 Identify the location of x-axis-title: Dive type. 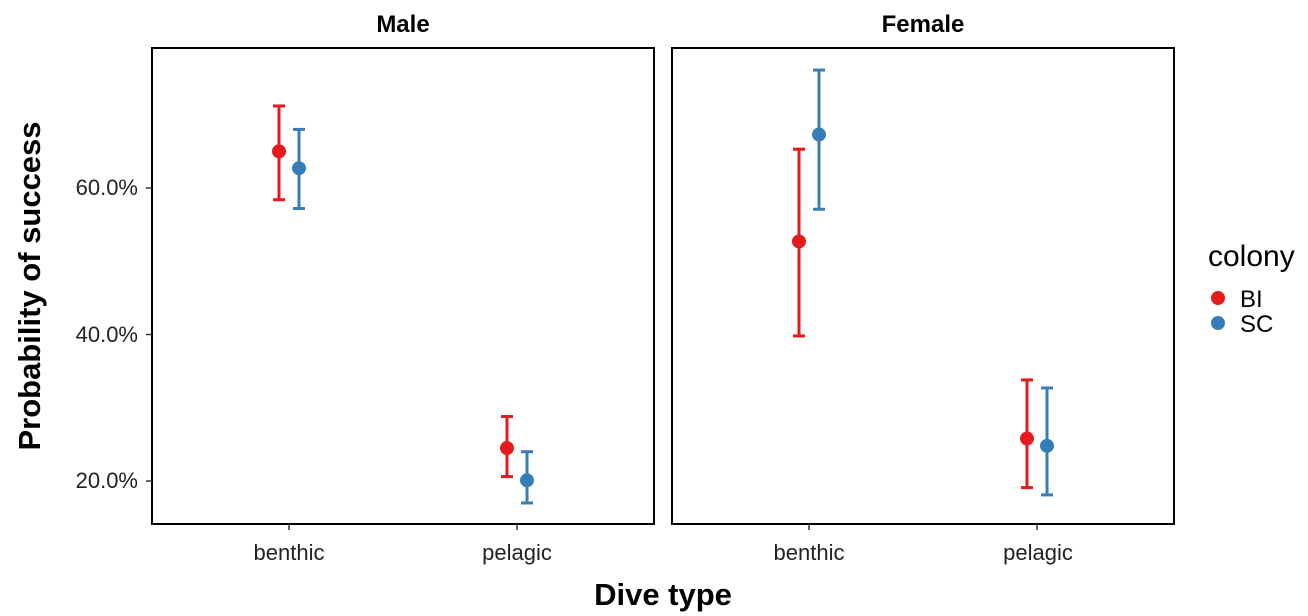
(663, 594).